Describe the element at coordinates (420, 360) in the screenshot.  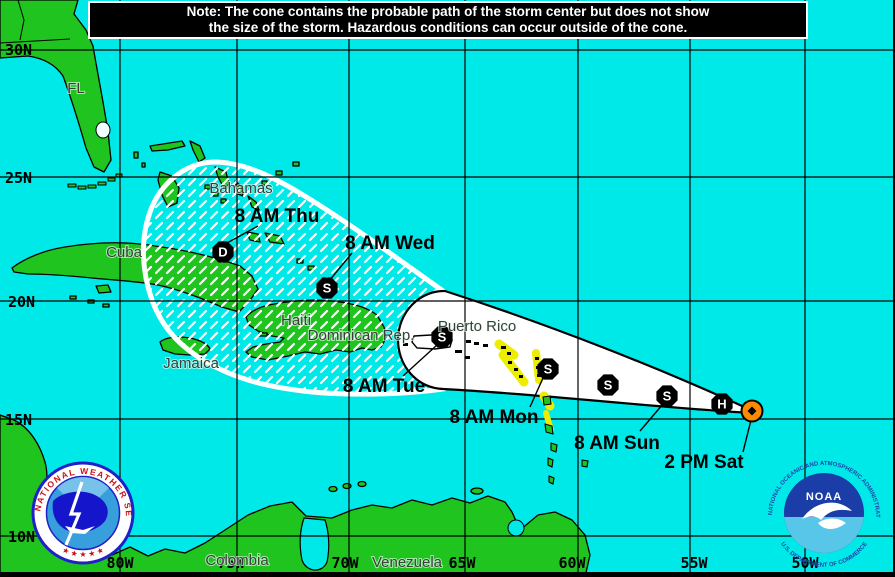
I see `leader-line-8-am-tue` at that location.